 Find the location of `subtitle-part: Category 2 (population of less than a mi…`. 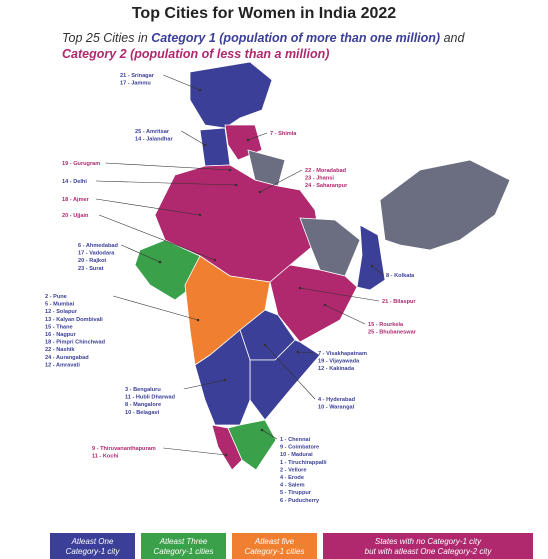

subtitle-part: Category 2 (population of less than a mi… is located at coordinates (195, 54).